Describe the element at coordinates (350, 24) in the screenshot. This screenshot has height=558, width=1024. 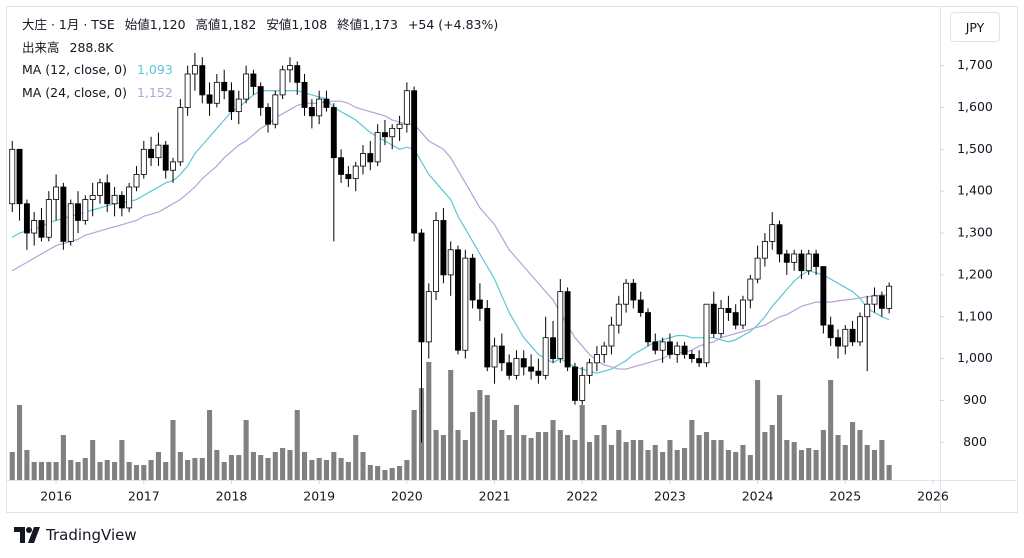
I see `label: 終値` at that location.